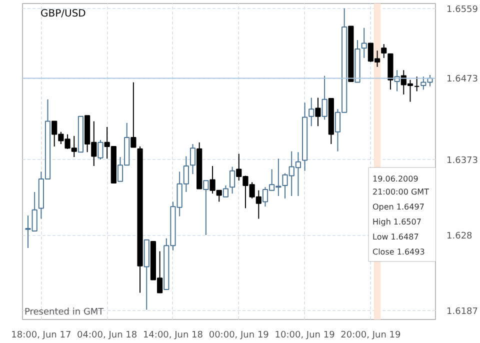 This screenshot has height=343, width=480. Describe the element at coordinates (305, 335) in the screenshot. I see `x-tick-label: 10:00, Jun 19` at that location.